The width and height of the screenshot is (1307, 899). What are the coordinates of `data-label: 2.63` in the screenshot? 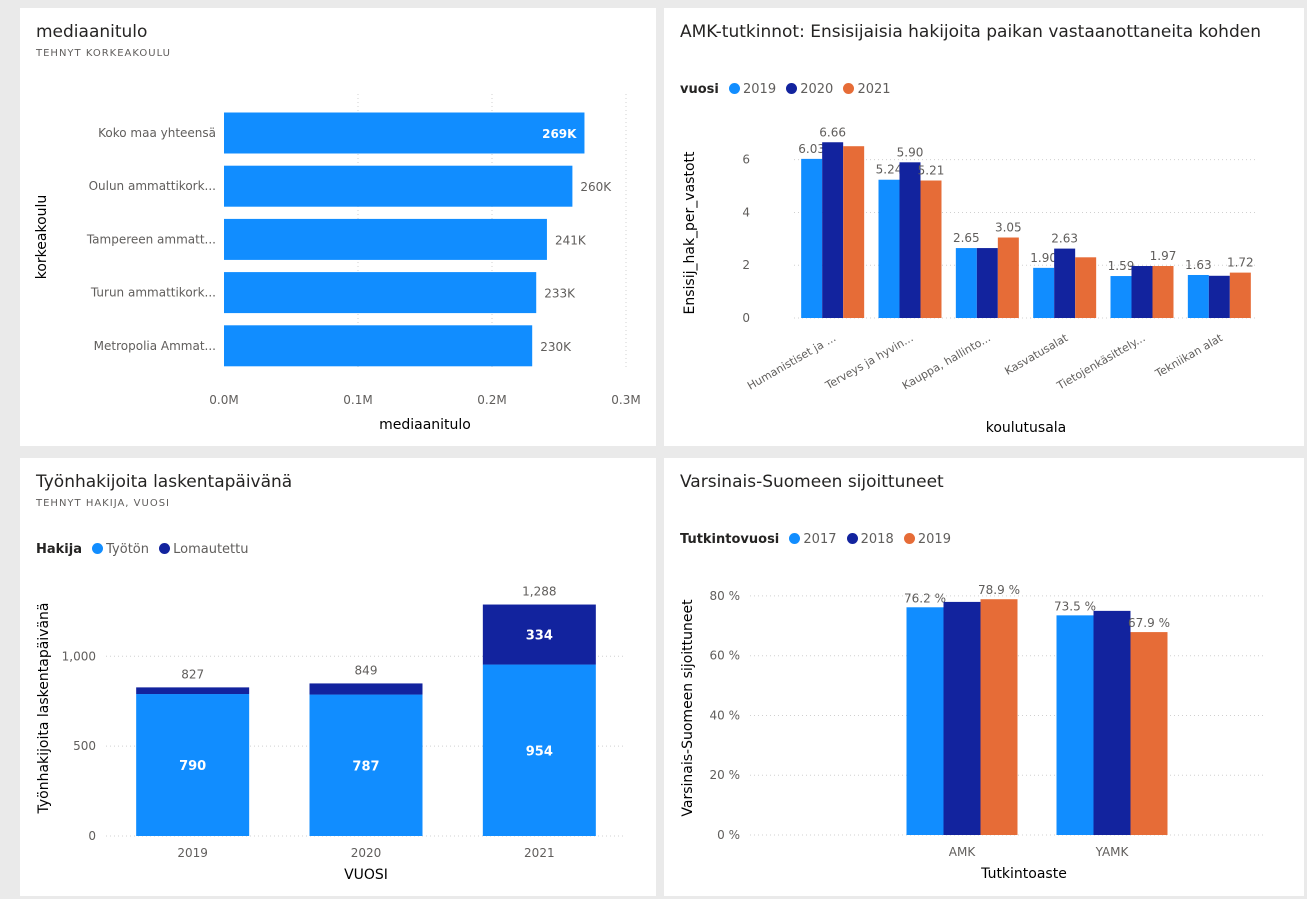 It's located at (1064, 239).